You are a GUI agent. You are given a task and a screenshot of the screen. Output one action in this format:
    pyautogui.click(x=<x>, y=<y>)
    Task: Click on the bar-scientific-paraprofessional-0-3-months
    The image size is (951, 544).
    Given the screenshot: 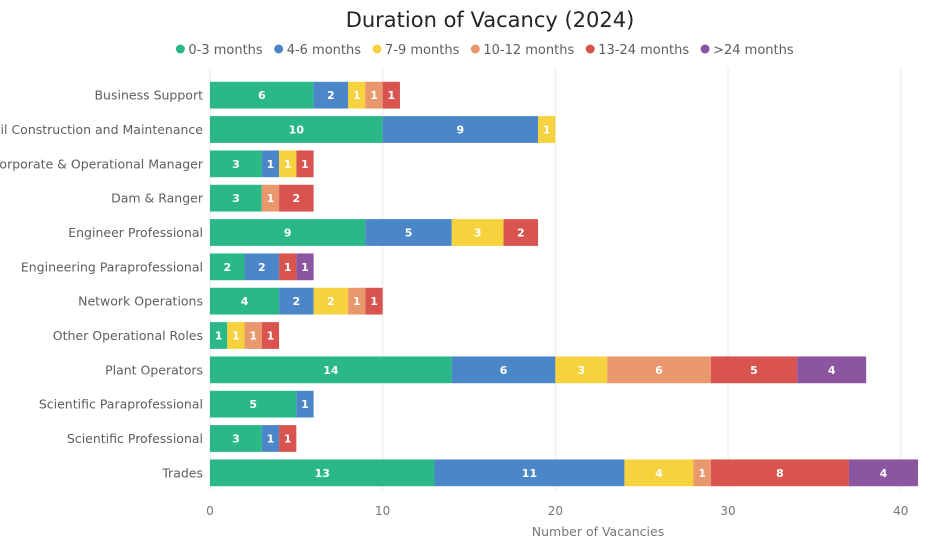 What is the action you would take?
    pyautogui.click(x=253, y=404)
    